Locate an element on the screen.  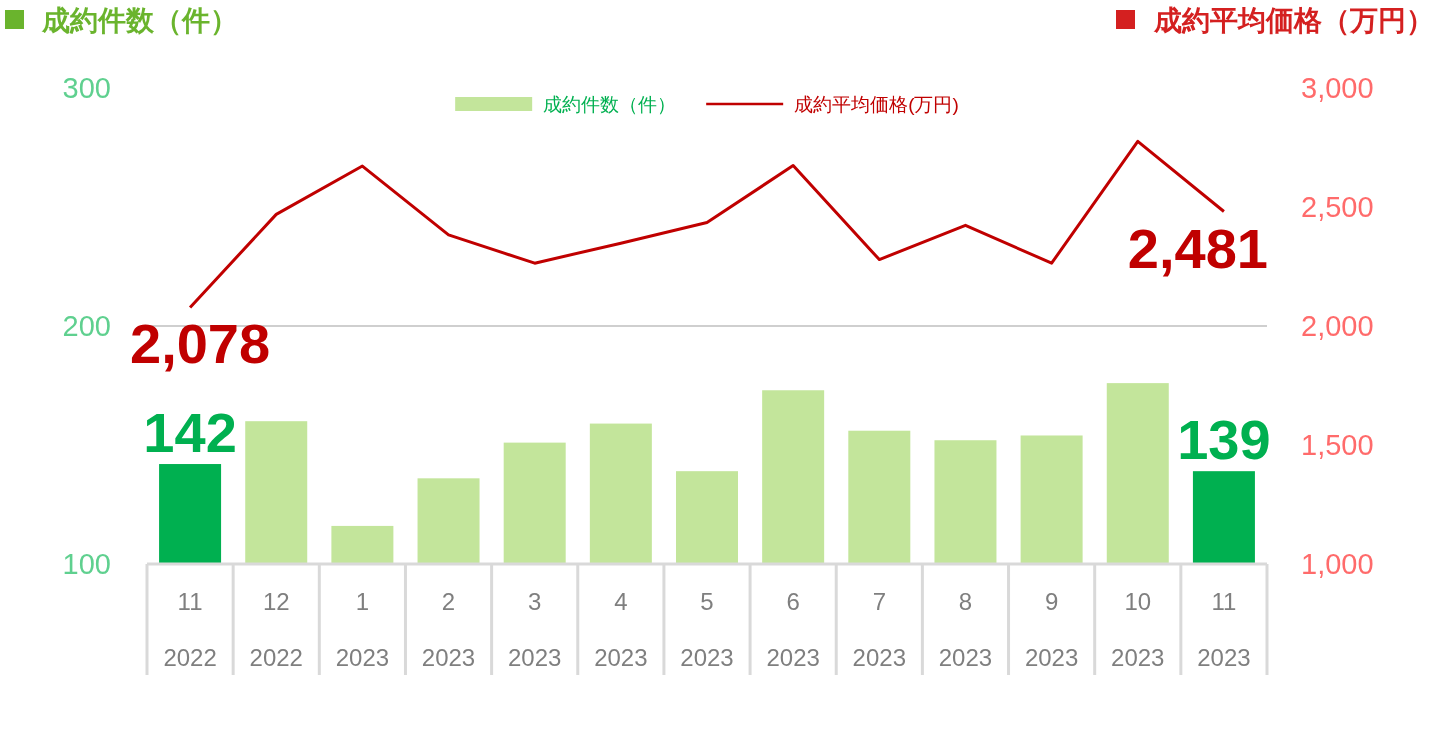
legend-label: 成約件数（件） is located at coordinates (610, 104).